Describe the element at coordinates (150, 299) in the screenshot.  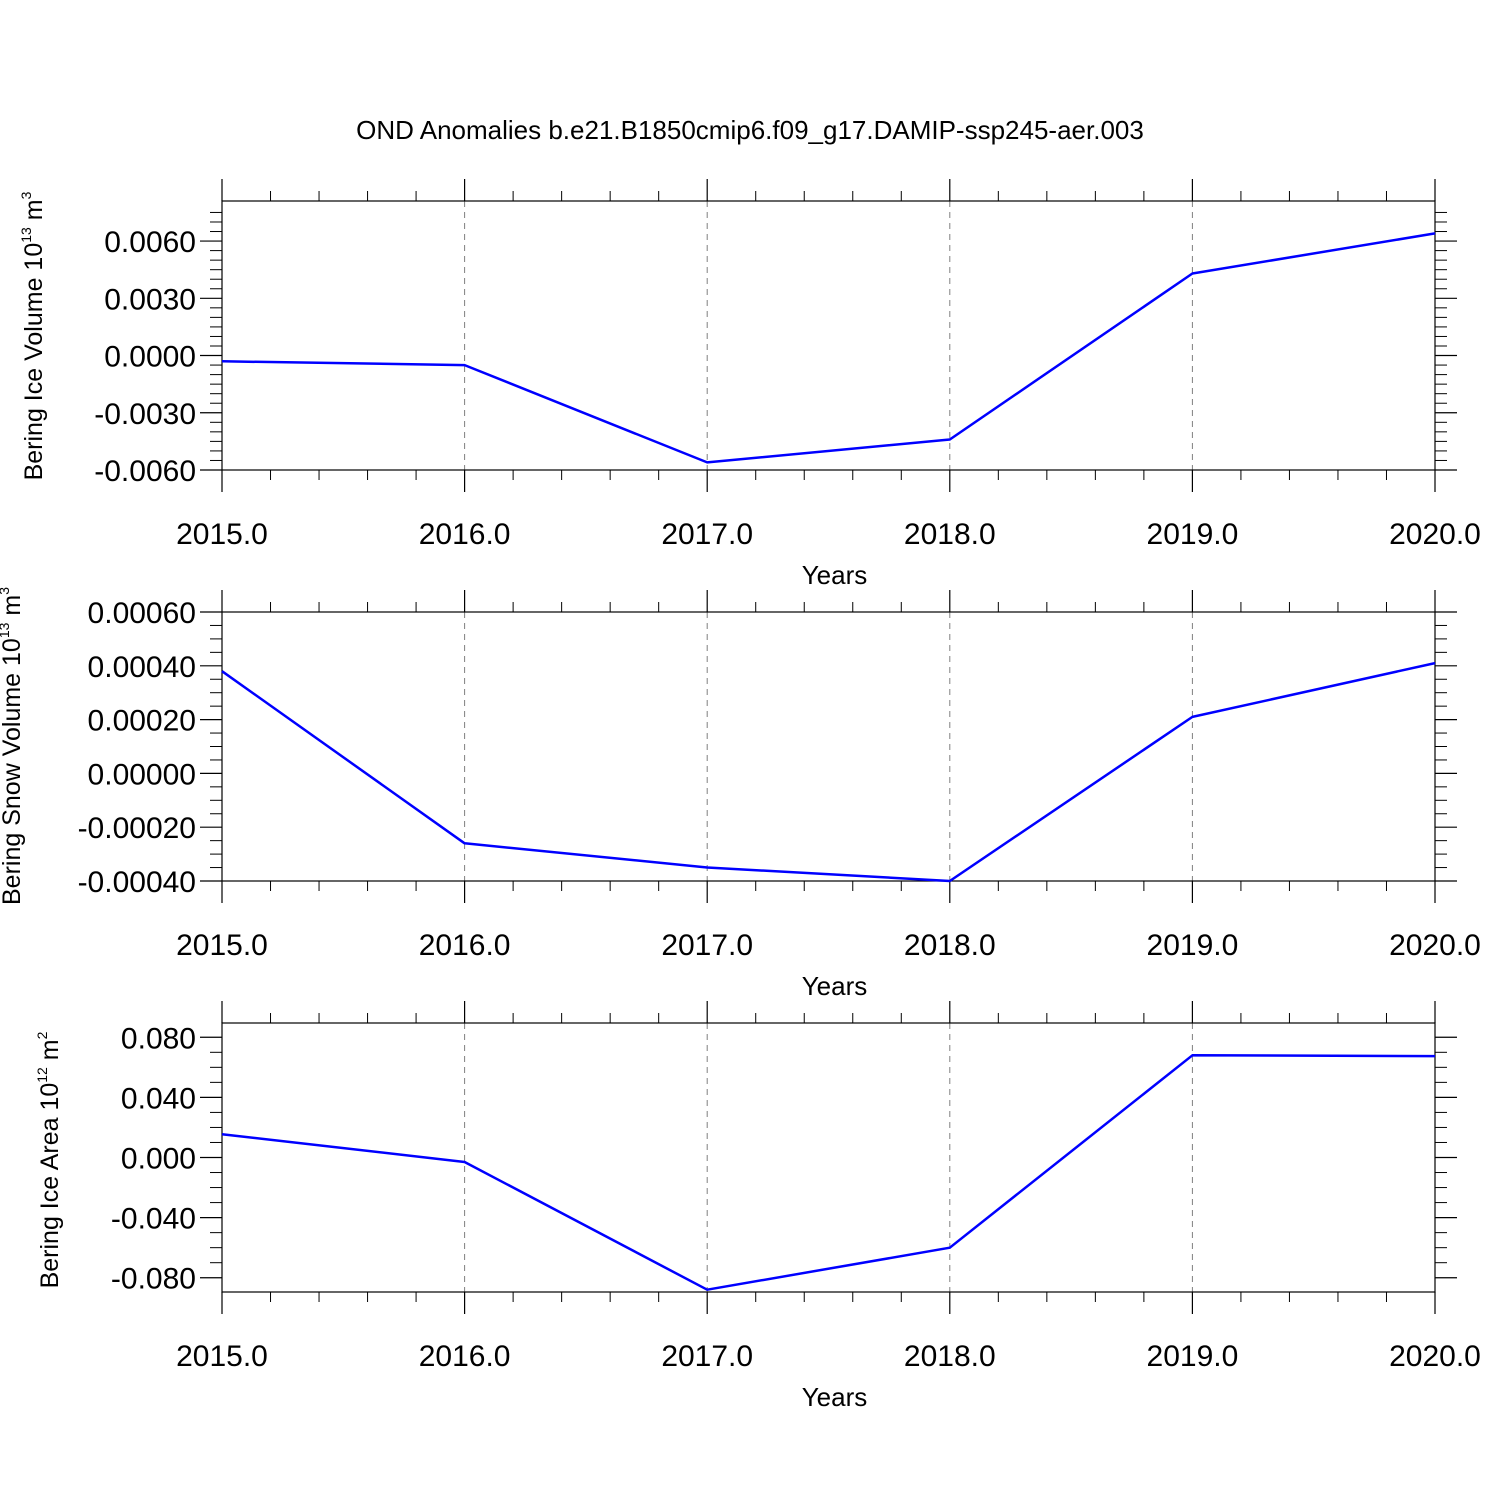
I see `y-tick-label: 0.0030` at that location.